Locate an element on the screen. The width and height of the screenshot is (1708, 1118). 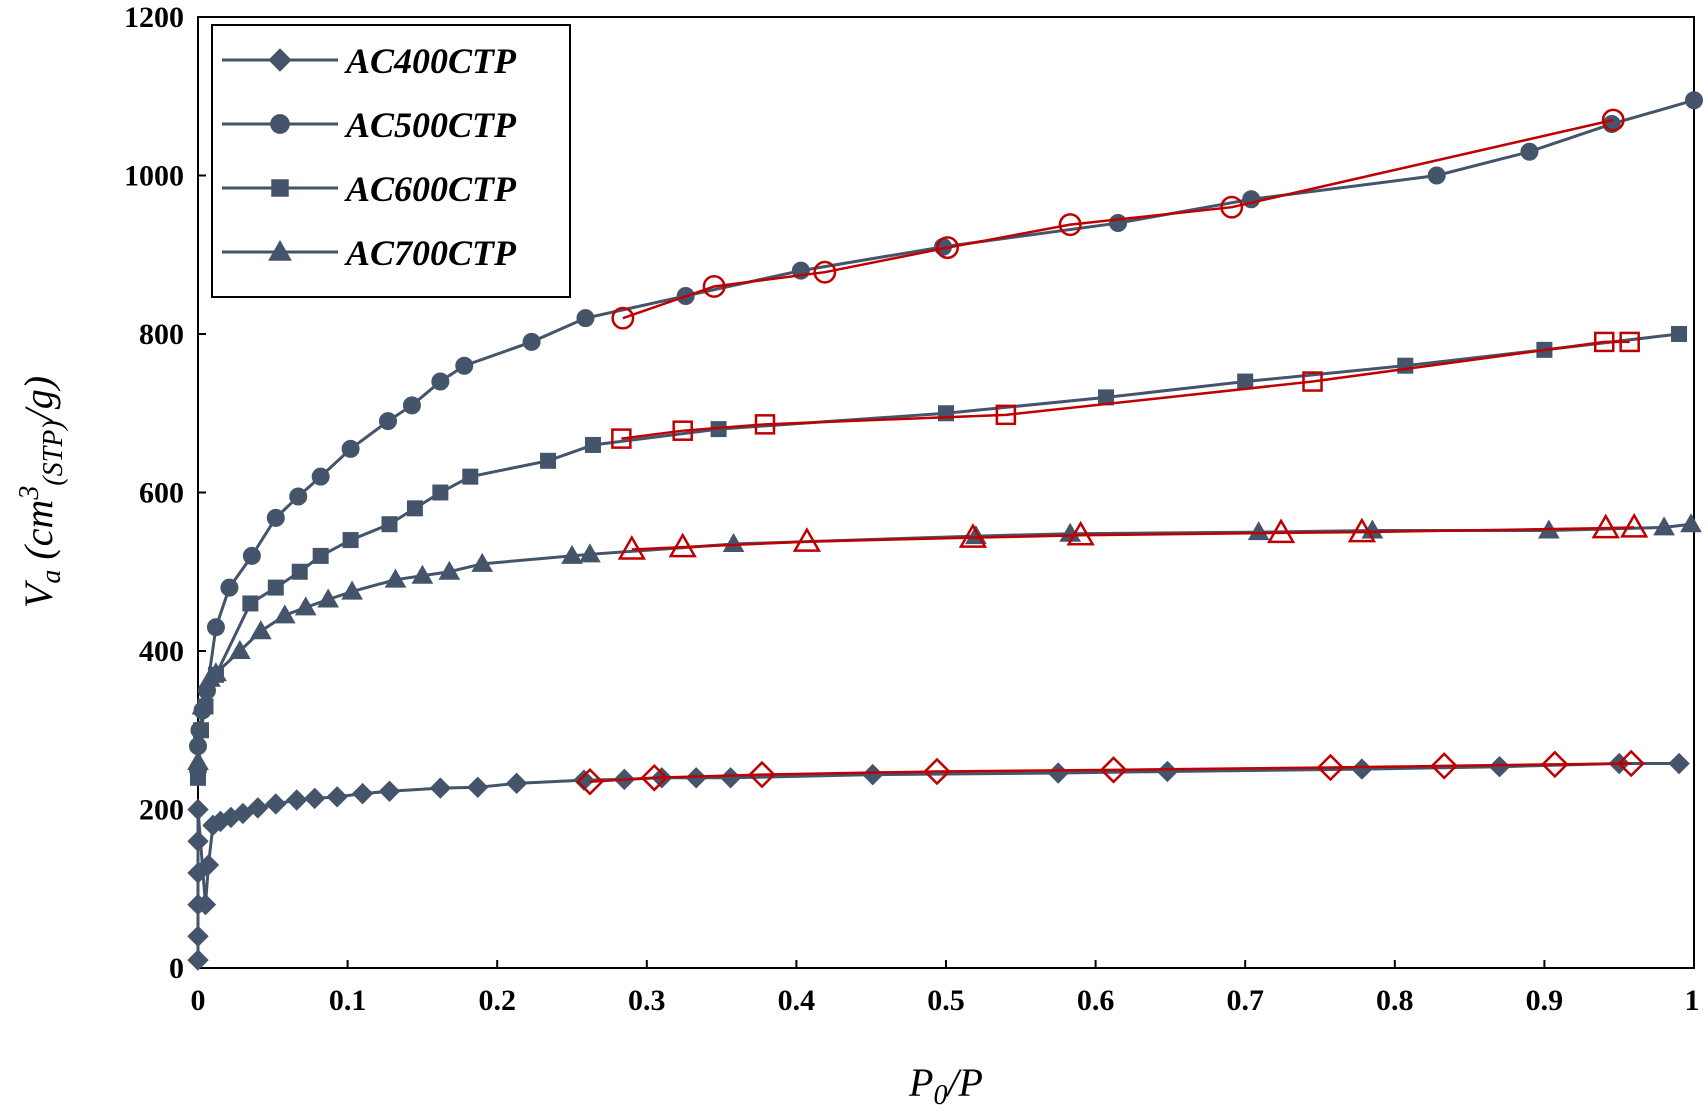
x-tick-label: 0.2 is located at coordinates (497, 1000).